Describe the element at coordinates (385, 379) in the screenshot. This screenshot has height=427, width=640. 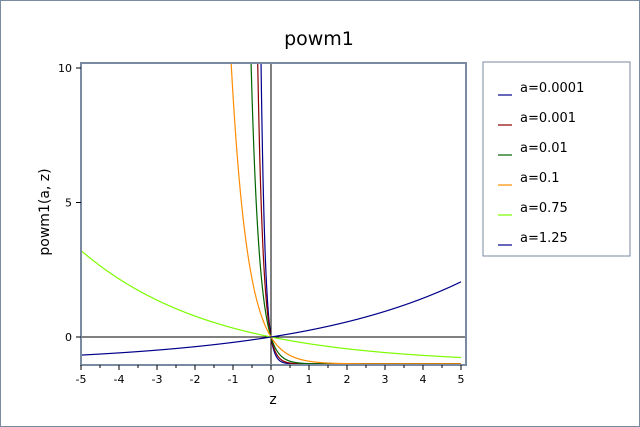
I see `x-tick-label: 3` at that location.